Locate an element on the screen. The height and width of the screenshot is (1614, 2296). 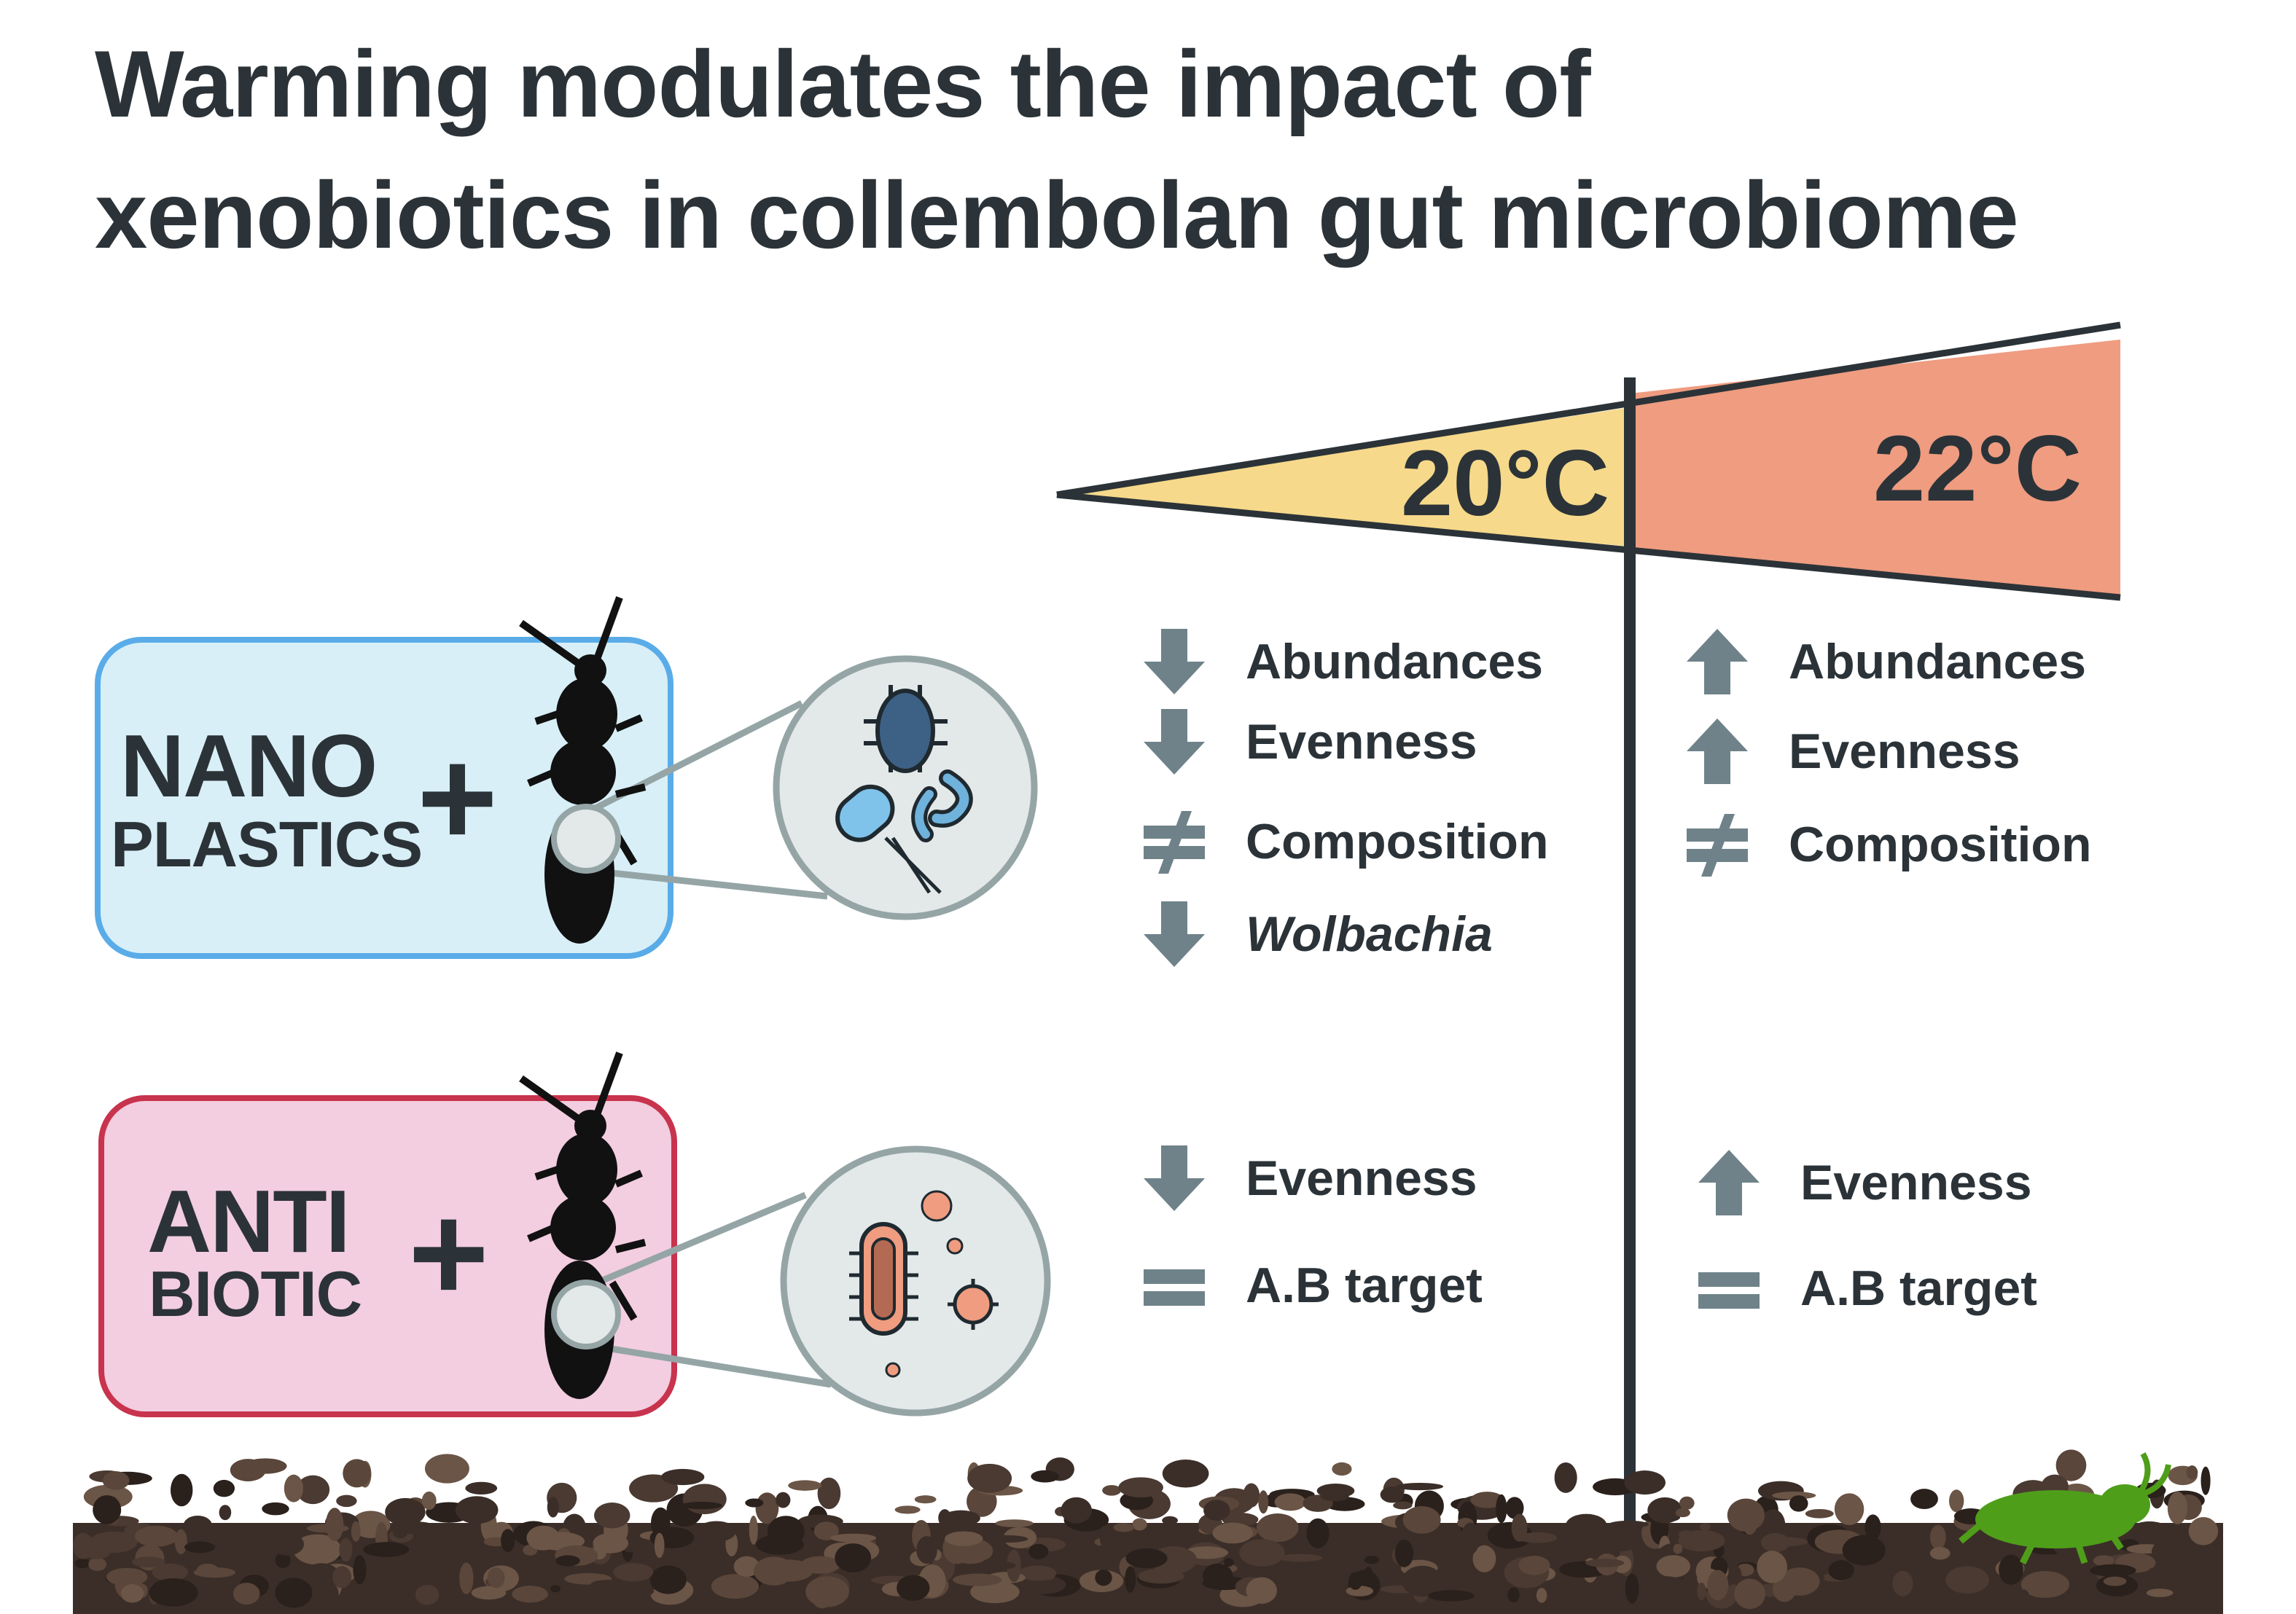
title-line-1: Warming modulates the impact of is located at coordinates (843, 84).